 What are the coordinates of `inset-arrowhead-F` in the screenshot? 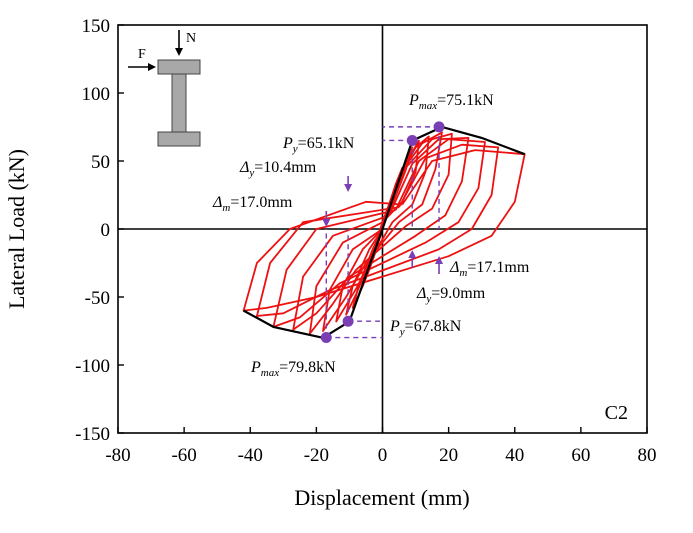 It's located at (152, 67).